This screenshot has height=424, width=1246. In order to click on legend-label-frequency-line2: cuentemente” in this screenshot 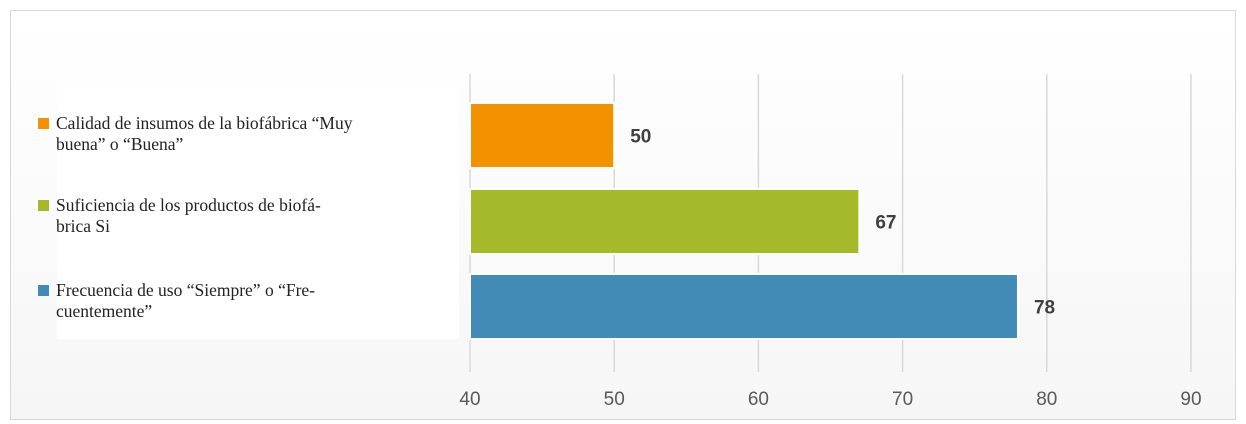, I will do `click(104, 311)`.